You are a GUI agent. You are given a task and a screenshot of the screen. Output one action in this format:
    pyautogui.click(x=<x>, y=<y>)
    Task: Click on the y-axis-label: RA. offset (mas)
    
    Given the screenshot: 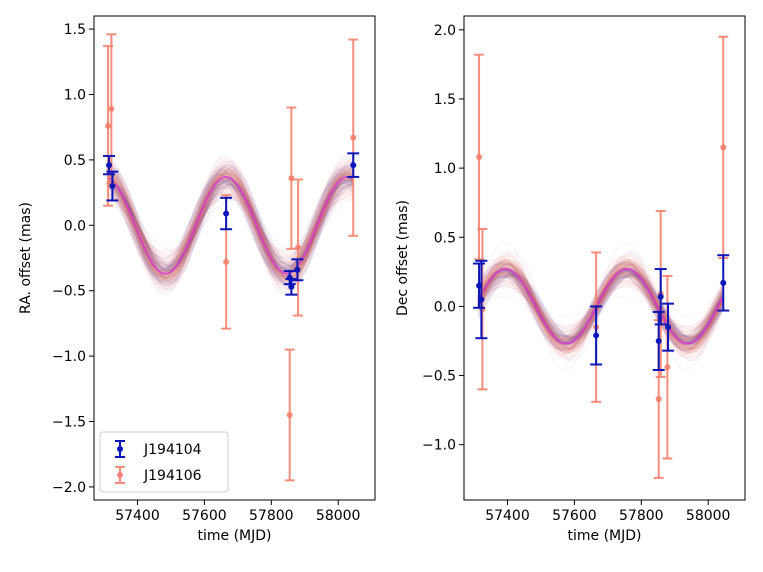 What is the action you would take?
    pyautogui.click(x=26, y=258)
    